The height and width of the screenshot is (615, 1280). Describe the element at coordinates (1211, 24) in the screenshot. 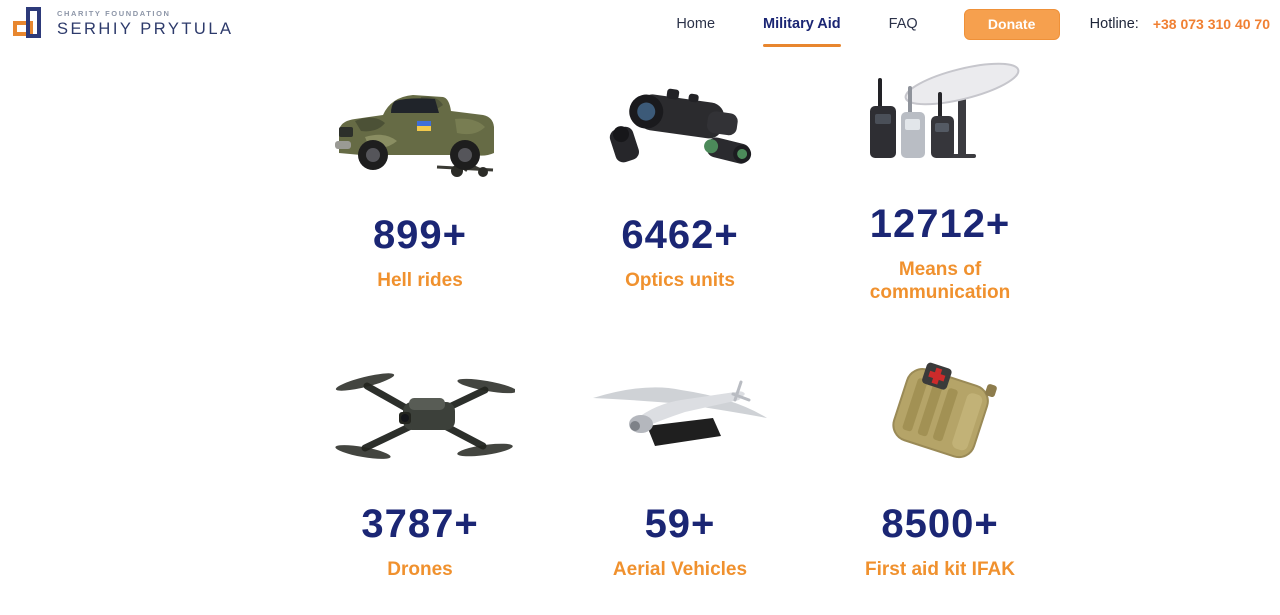

I see `hotline-phone-link: +38 073 310 40 70` at that location.